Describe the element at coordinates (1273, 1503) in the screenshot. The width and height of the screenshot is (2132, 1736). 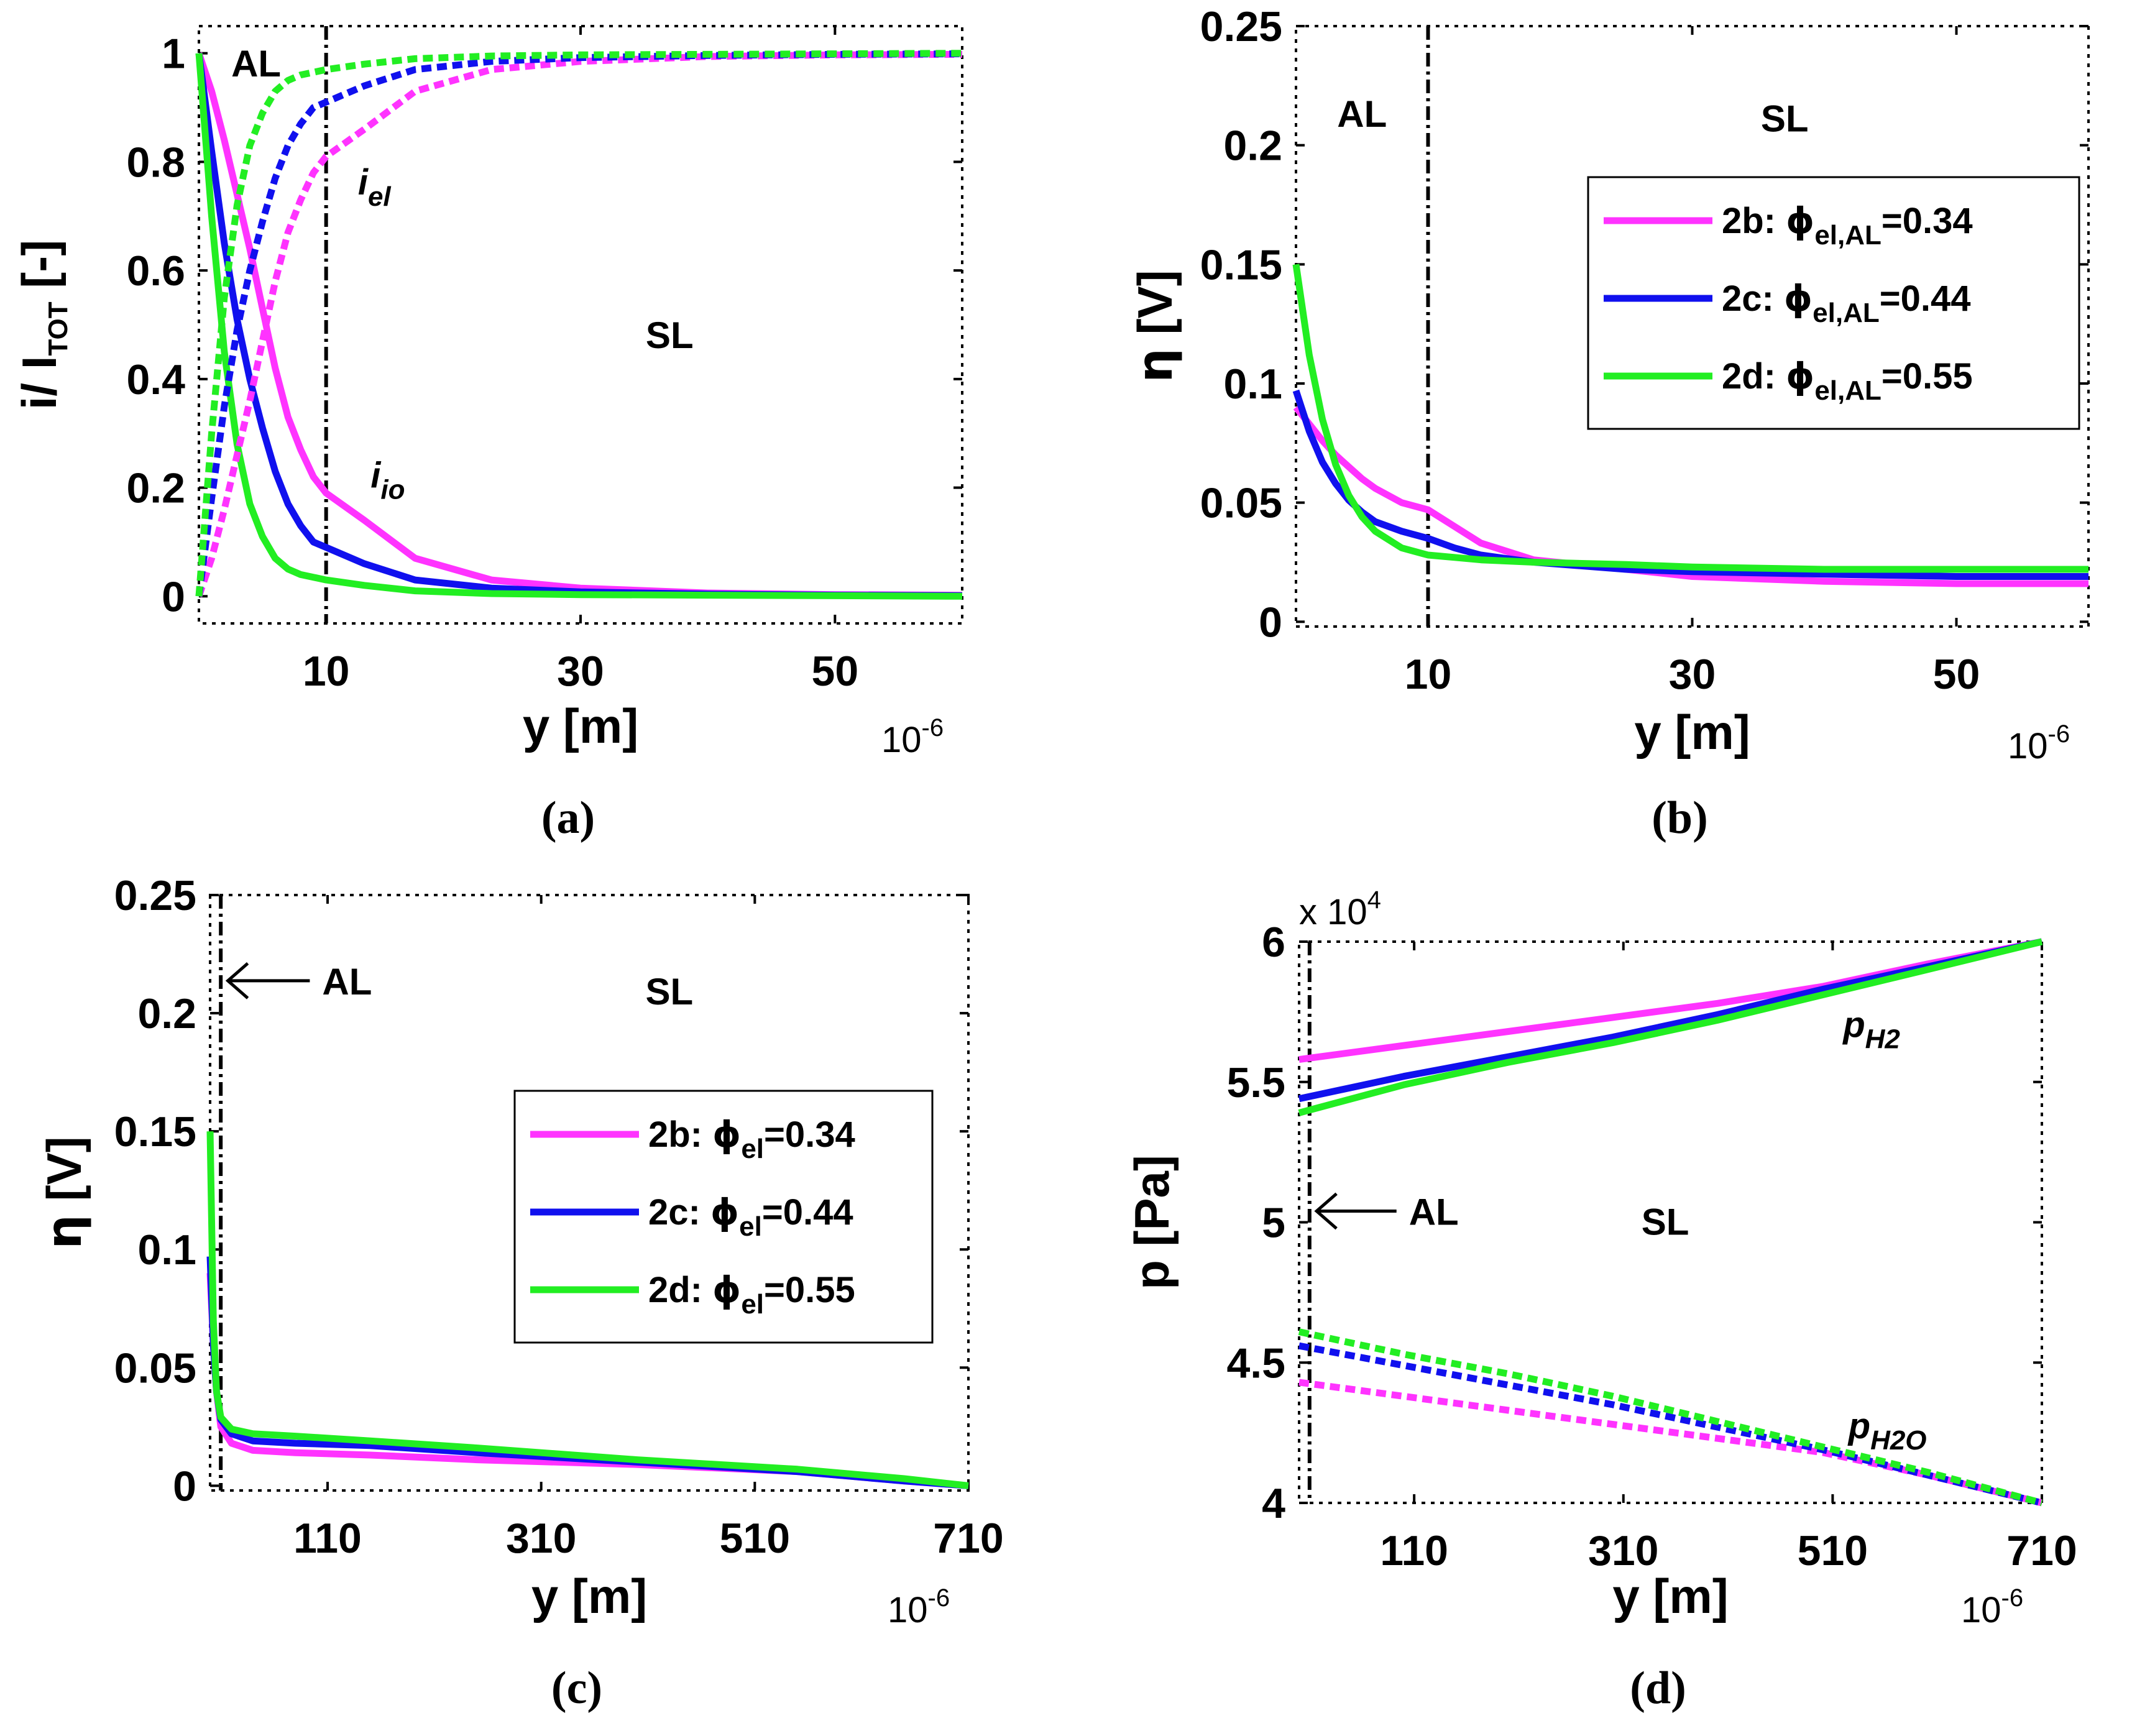
I see `y-tick-label: 4` at that location.